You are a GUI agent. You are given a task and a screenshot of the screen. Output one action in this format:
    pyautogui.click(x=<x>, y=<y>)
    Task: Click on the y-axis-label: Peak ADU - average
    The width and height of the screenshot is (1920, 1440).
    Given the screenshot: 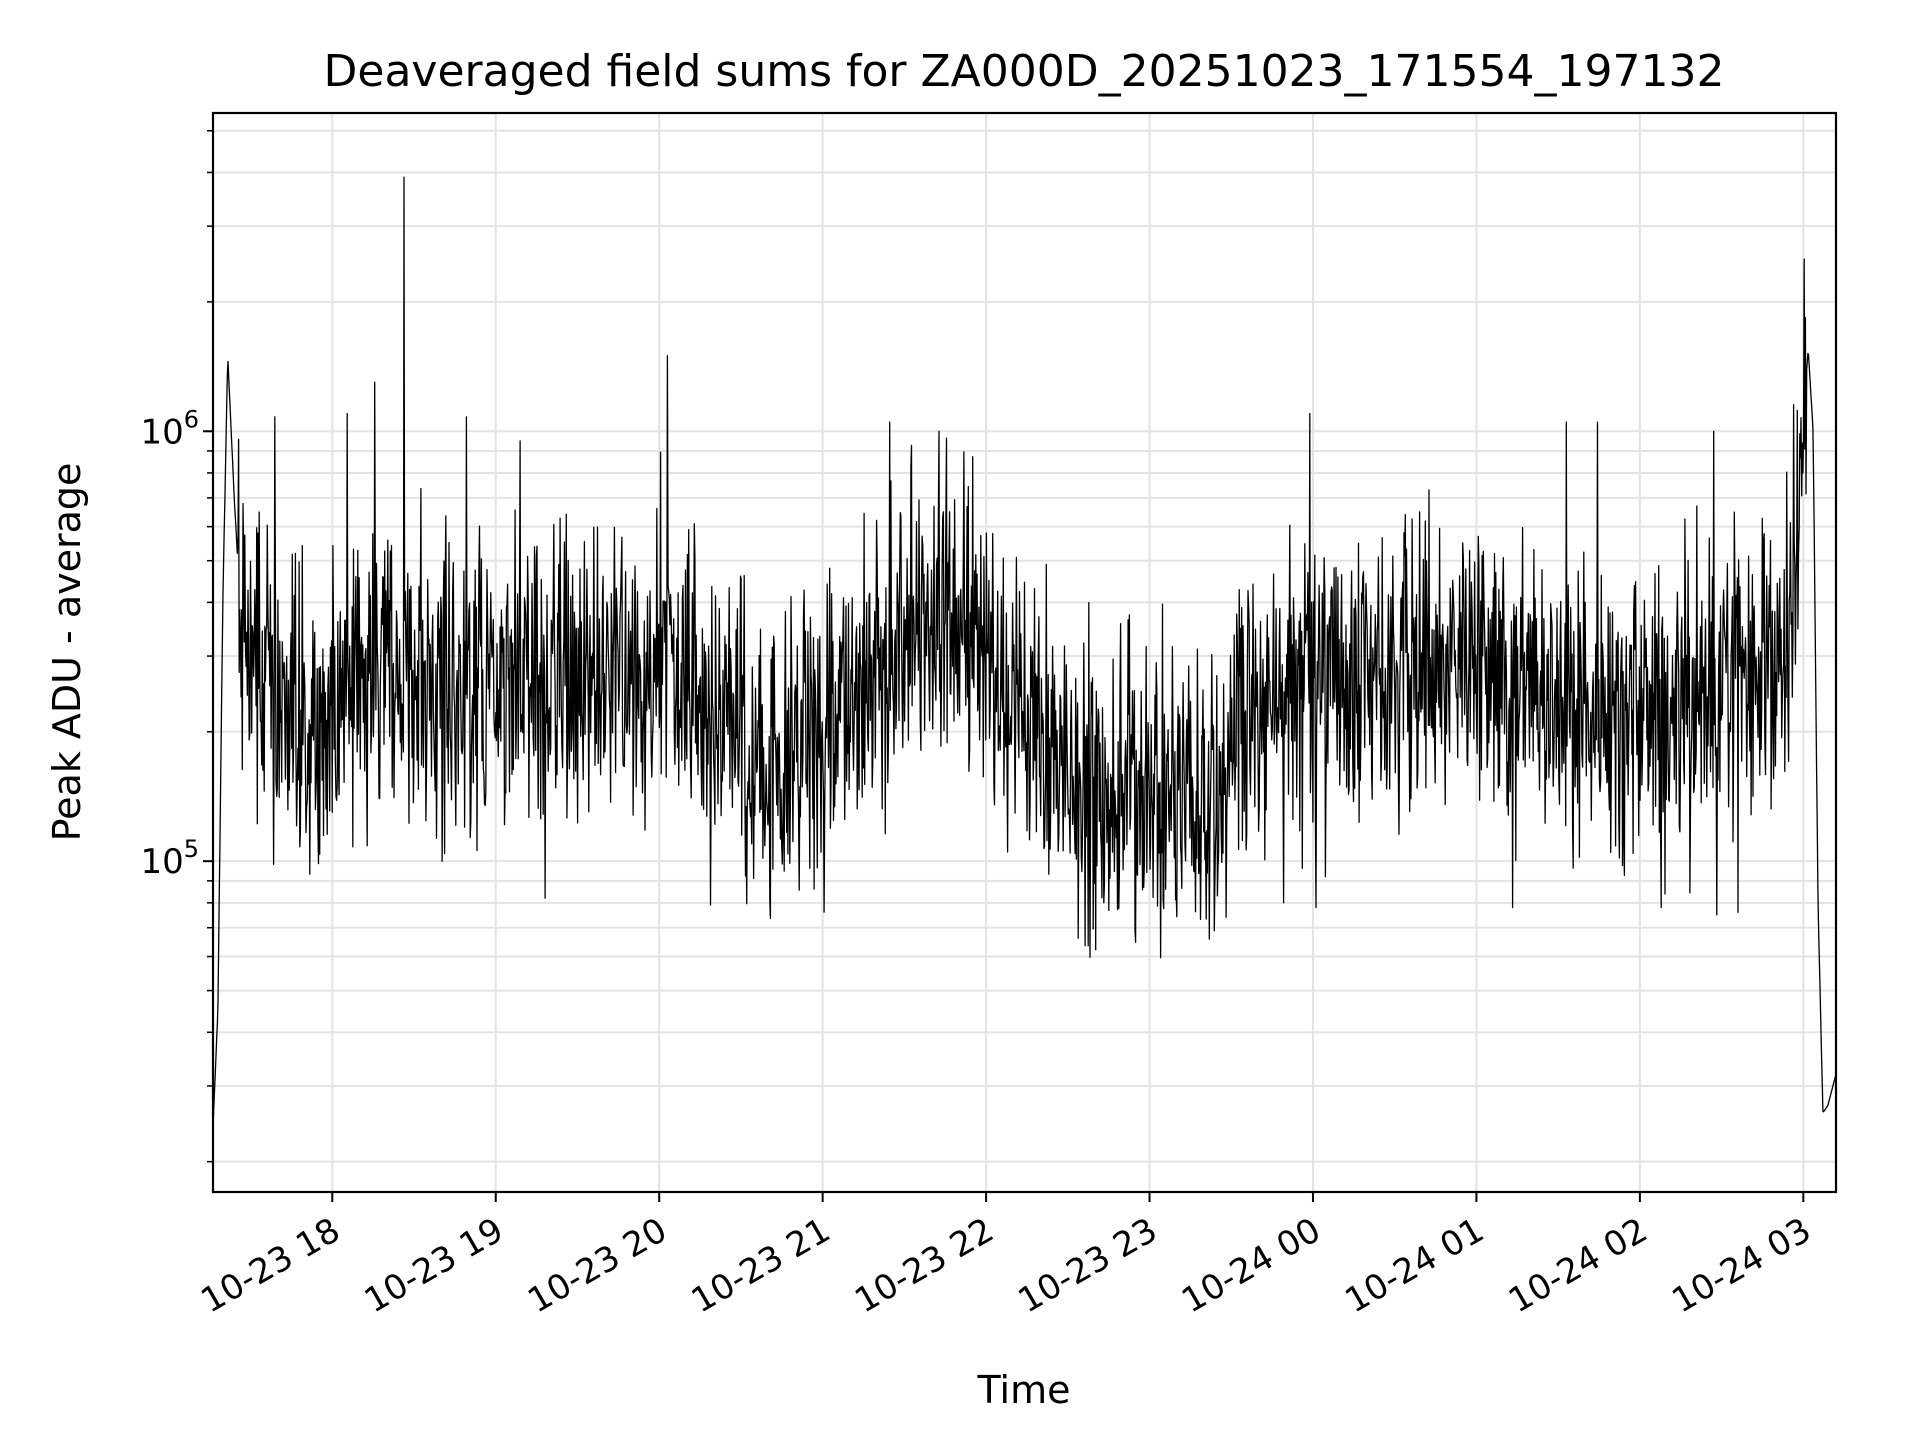 What is the action you would take?
    pyautogui.click(x=67, y=652)
    